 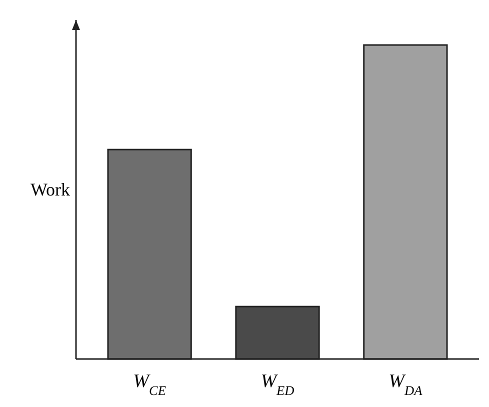 What do you see at coordinates (149, 384) in the screenshot?
I see `x-tick-label: W$_{CE}$` at bounding box center [149, 384].